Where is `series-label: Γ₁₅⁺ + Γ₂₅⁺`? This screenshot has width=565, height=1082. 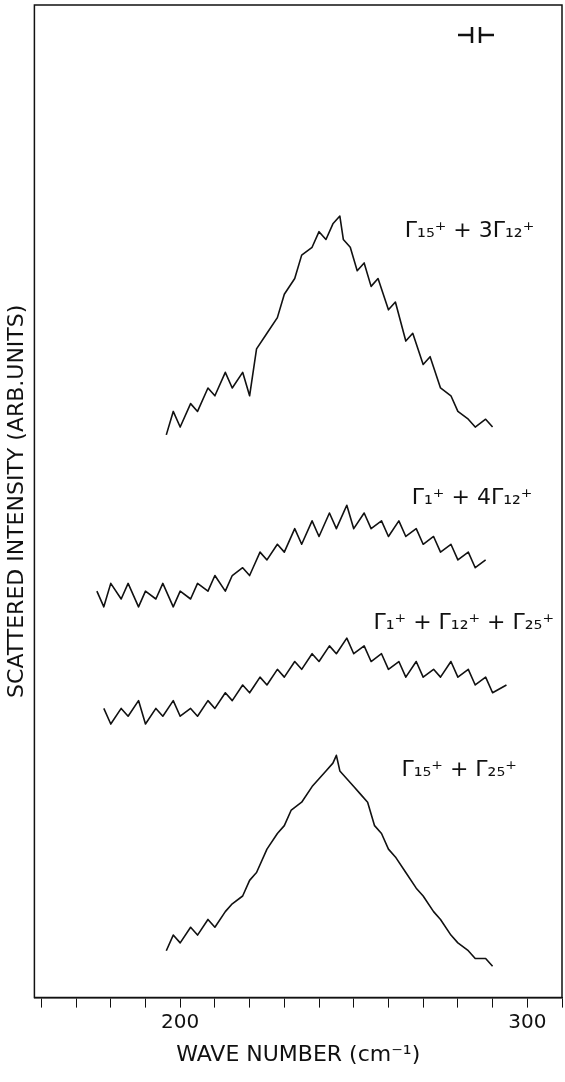
series-label: Γ₁₅⁺ + Γ₂₅⁺ is located at coordinates (459, 769).